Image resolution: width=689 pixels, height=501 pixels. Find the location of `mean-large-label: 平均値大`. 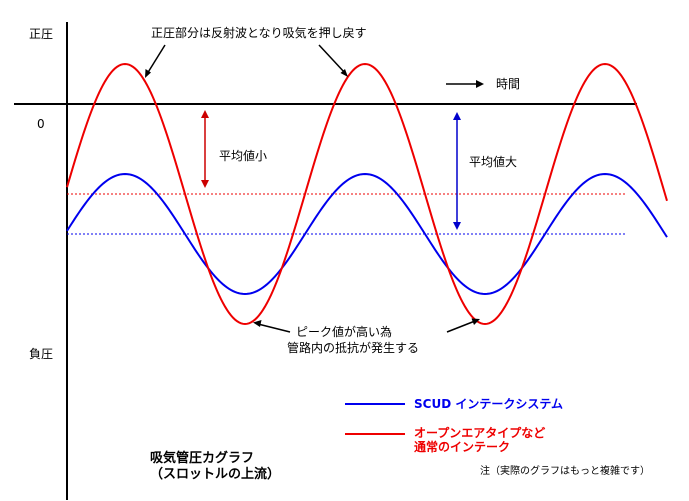

mean-large-label: 平均値大 is located at coordinates (493, 161).